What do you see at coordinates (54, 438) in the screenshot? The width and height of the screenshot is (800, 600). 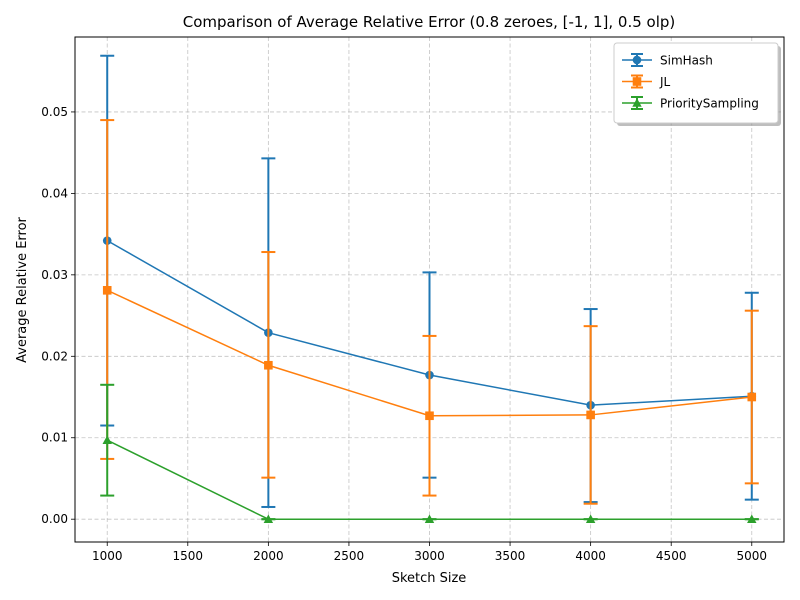 I see `y-tick-label: 0.01` at bounding box center [54, 438].